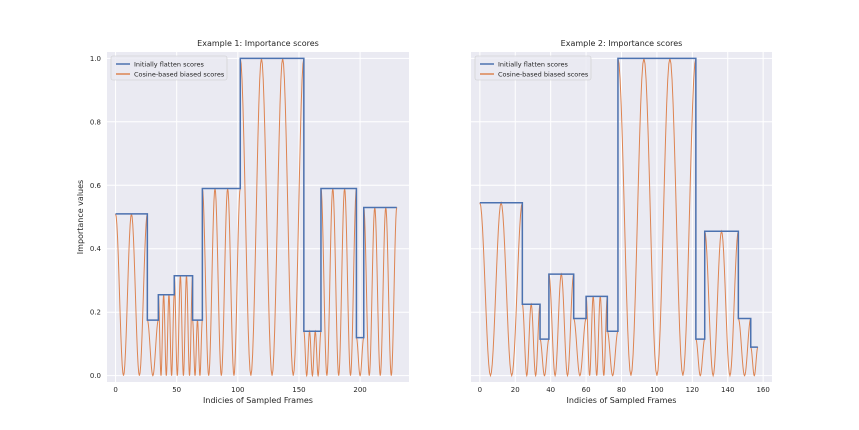  I want to click on x-tick-label: 50, so click(176, 390).